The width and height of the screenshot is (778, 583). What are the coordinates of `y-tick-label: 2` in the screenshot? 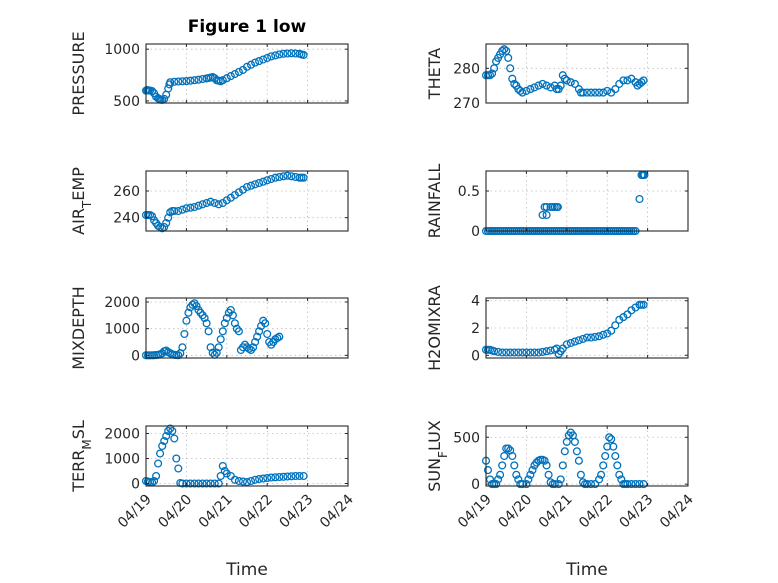 It's located at (475, 329).